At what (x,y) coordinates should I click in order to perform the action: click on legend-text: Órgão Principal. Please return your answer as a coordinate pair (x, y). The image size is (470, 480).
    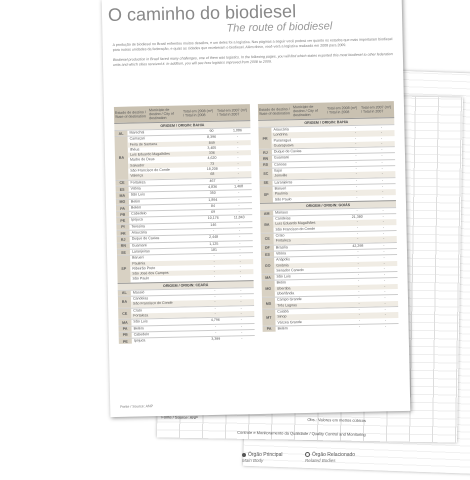
    Looking at the image, I should click on (265, 455).